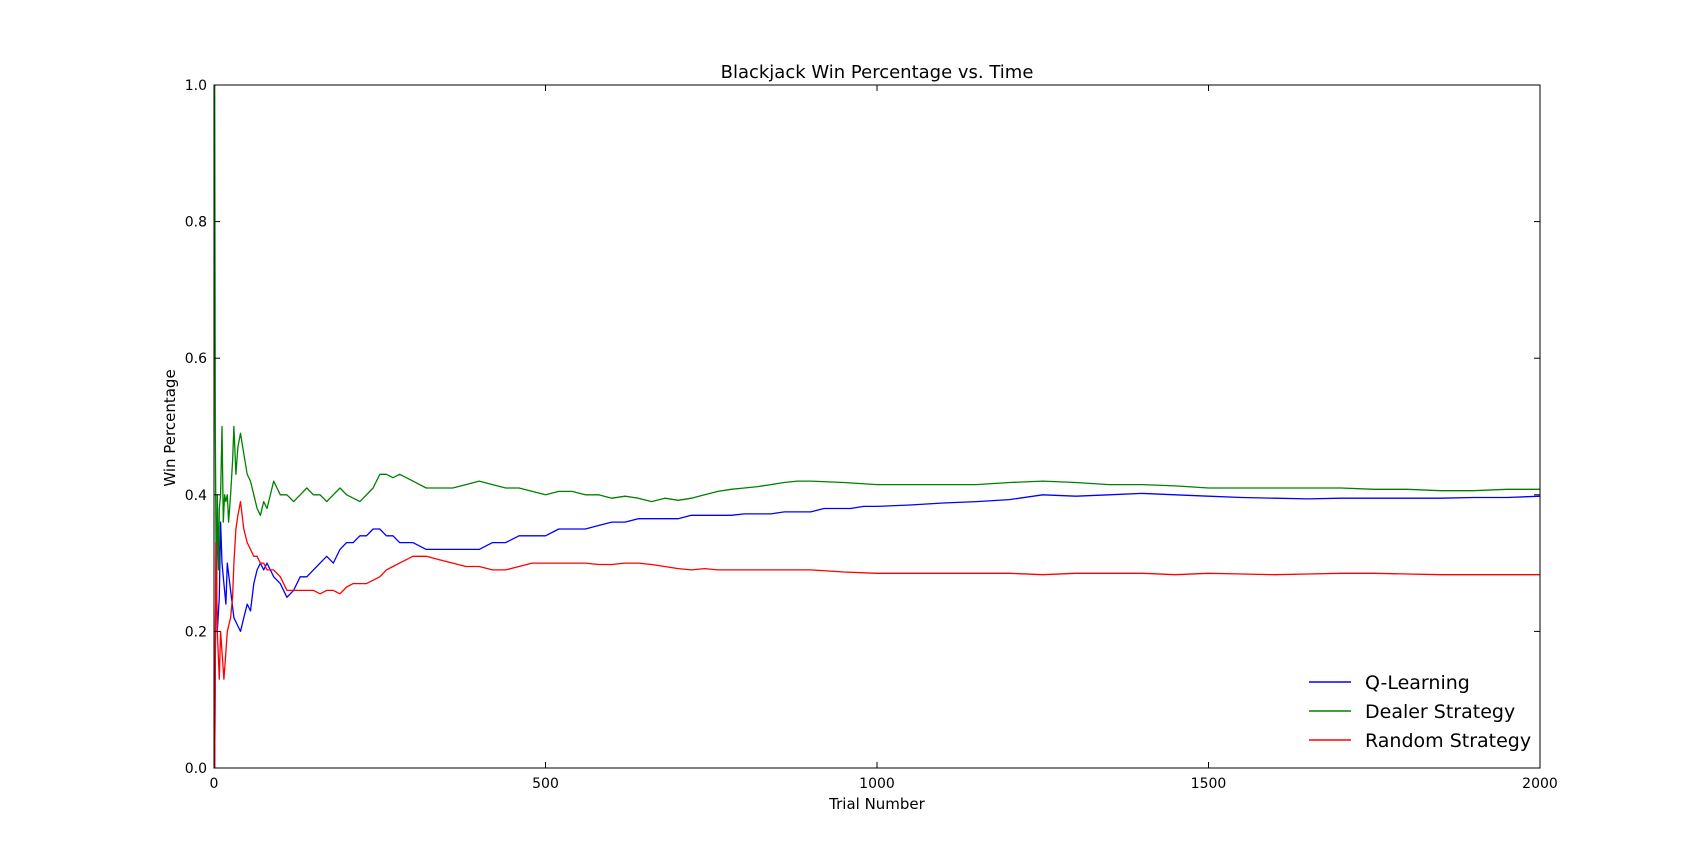 This screenshot has width=1705, height=851. Describe the element at coordinates (877, 72) in the screenshot. I see `chart-title: Blackjack Win Percentage vs. Time` at that location.